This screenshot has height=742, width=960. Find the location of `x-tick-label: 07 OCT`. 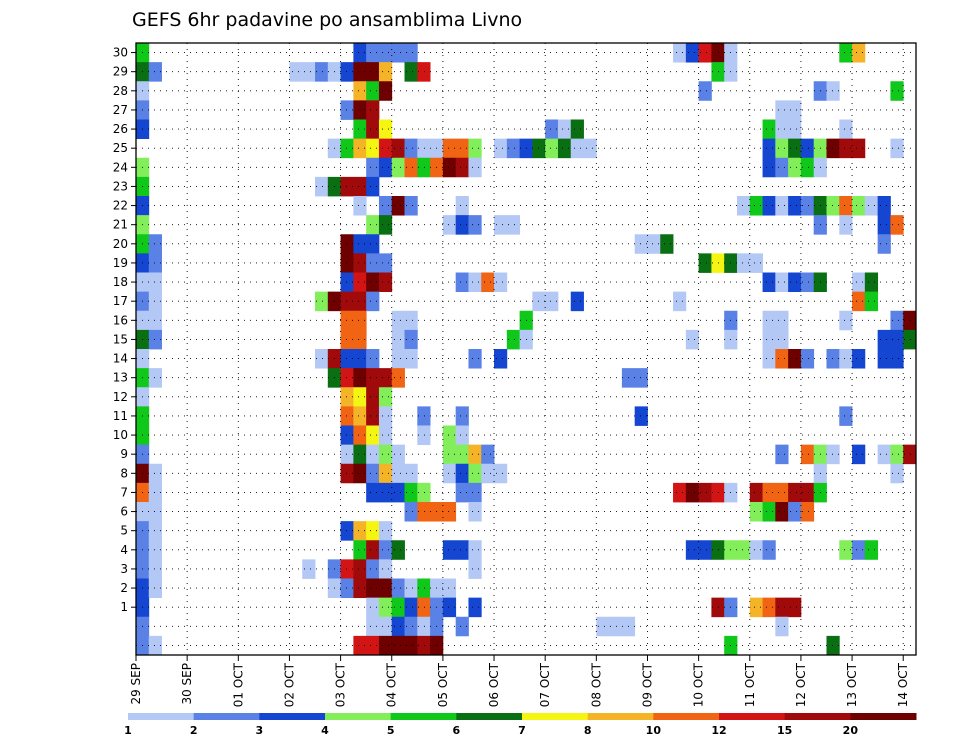

x-tick-label: 07 OCT is located at coordinates (545, 684).